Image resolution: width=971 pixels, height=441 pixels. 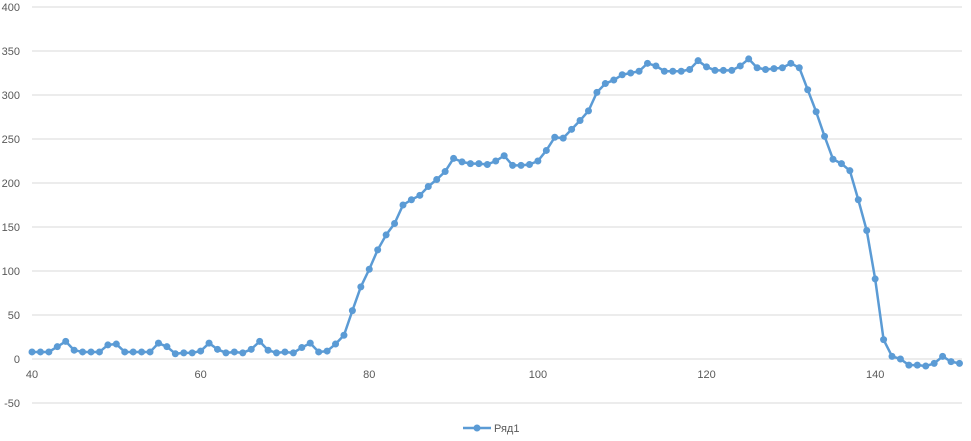 What do you see at coordinates (369, 375) in the screenshot?
I see `x-tick-label: 80` at bounding box center [369, 375].